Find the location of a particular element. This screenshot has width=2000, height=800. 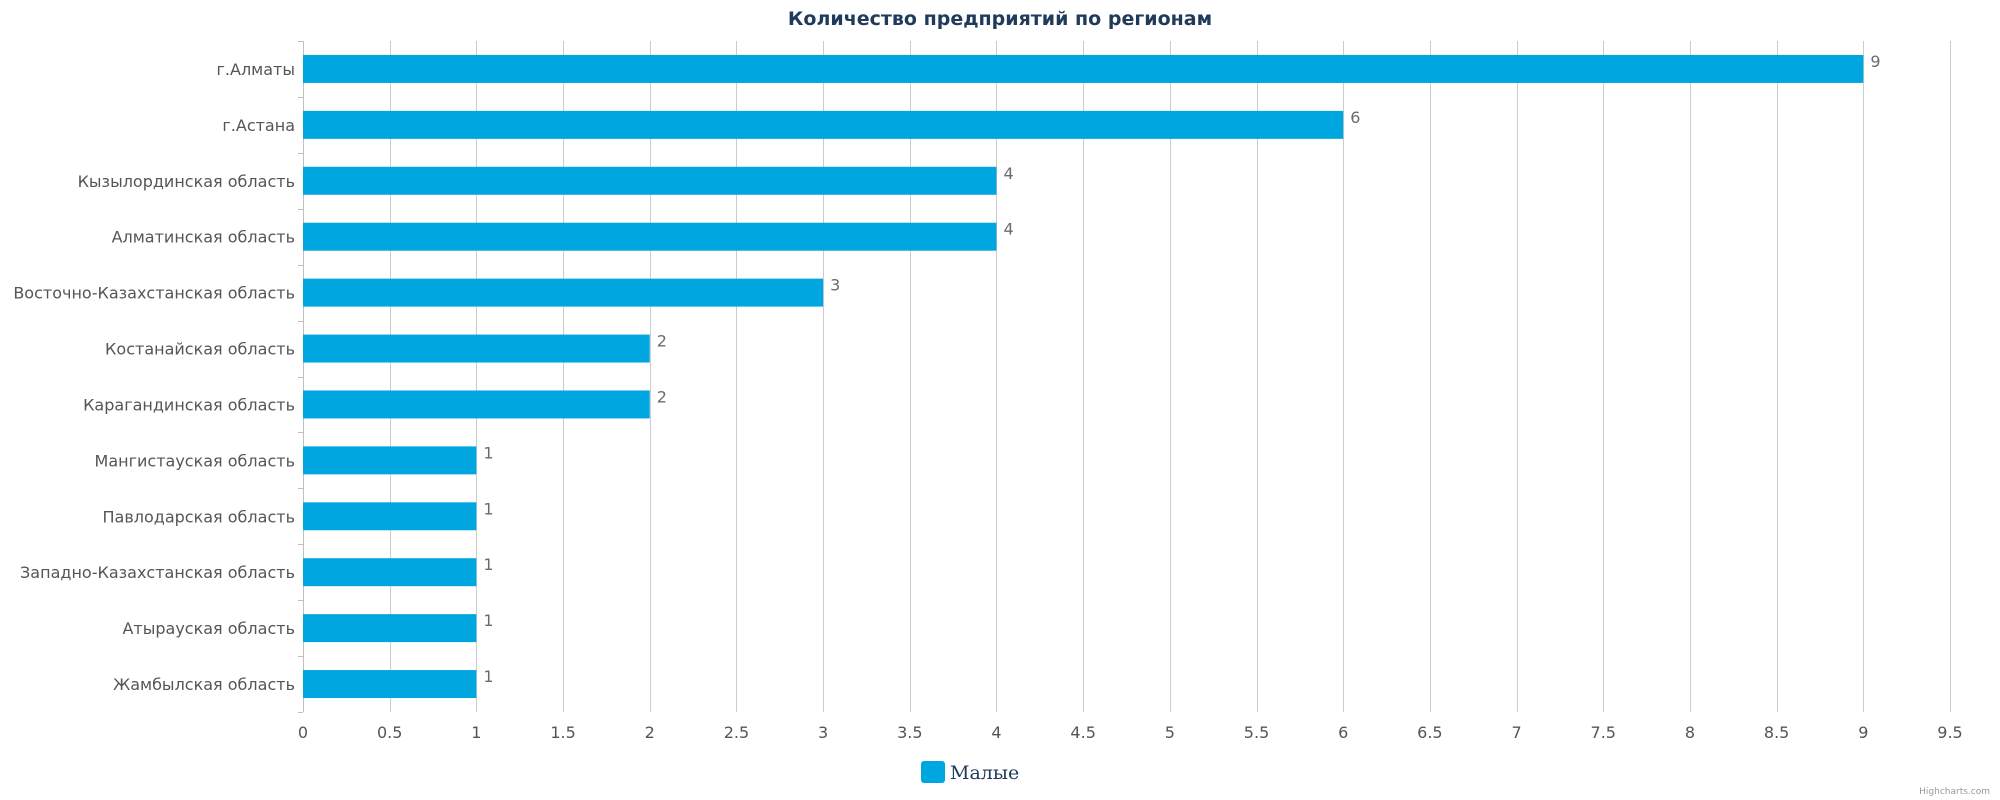

x-tick-label: 1 is located at coordinates (476, 732).